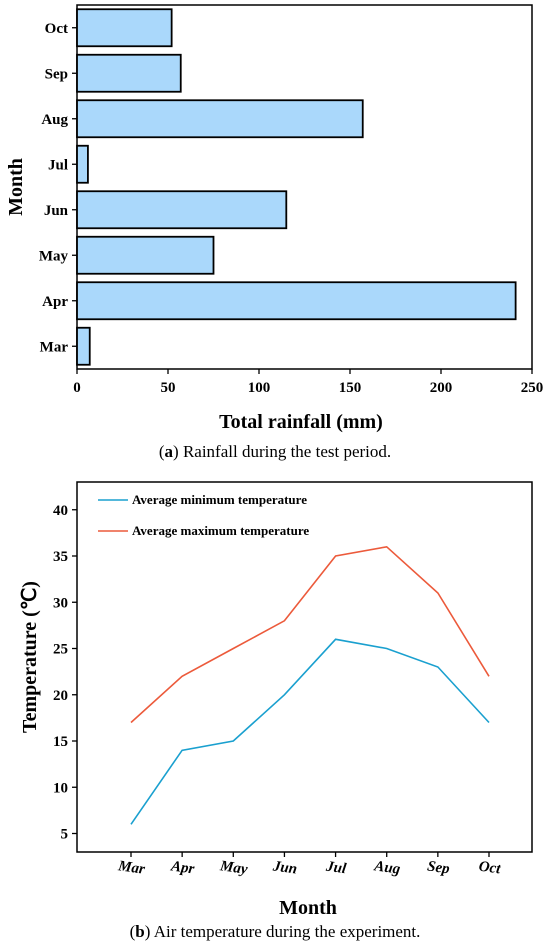  I want to click on legend-label-minimum: Average minimum temperature, so click(219, 499).